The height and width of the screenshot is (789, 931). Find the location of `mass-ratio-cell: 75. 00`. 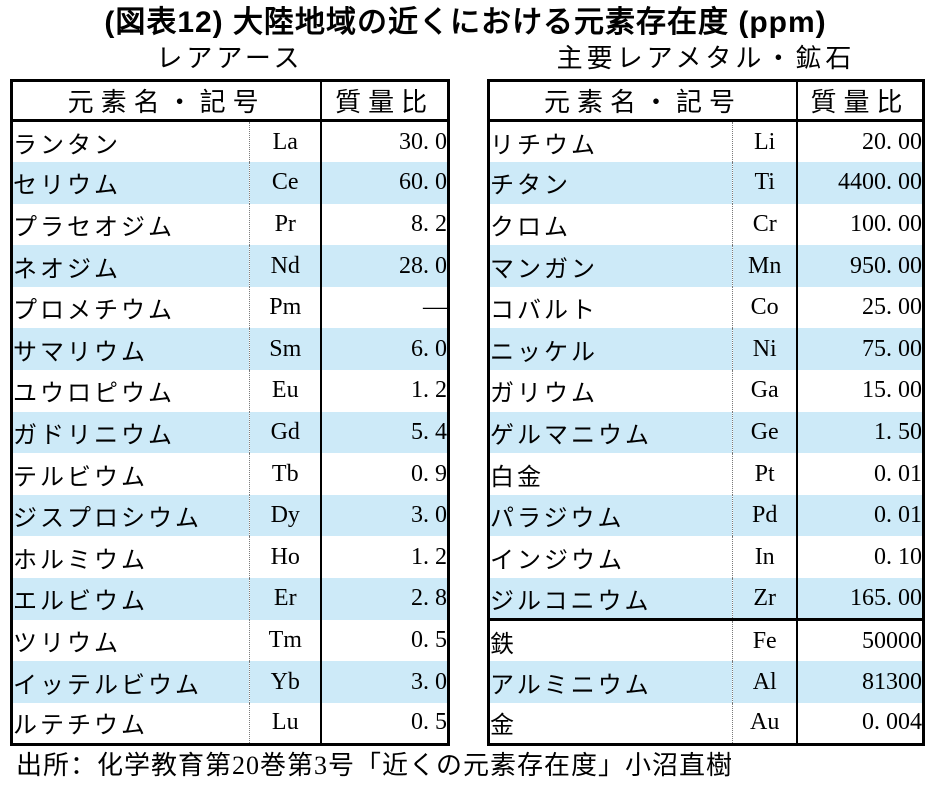

mass-ratio-cell: 75. 00 is located at coordinates (892, 348).